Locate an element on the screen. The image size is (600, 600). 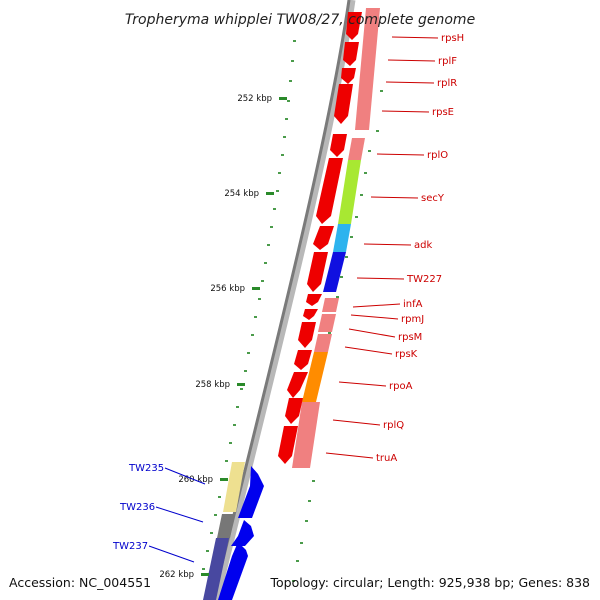
gene-arrow-TW236 is located at coordinates (242, 533).